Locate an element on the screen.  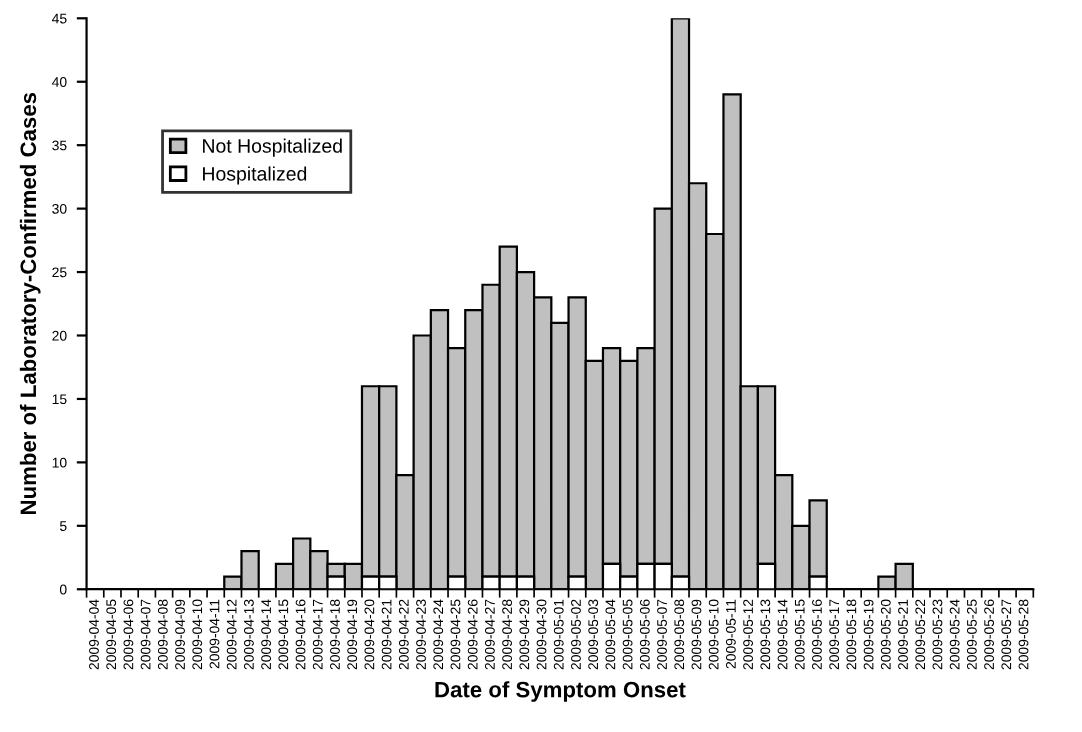
x-axis-title: Date of Symptom Onset is located at coordinates (560, 691).